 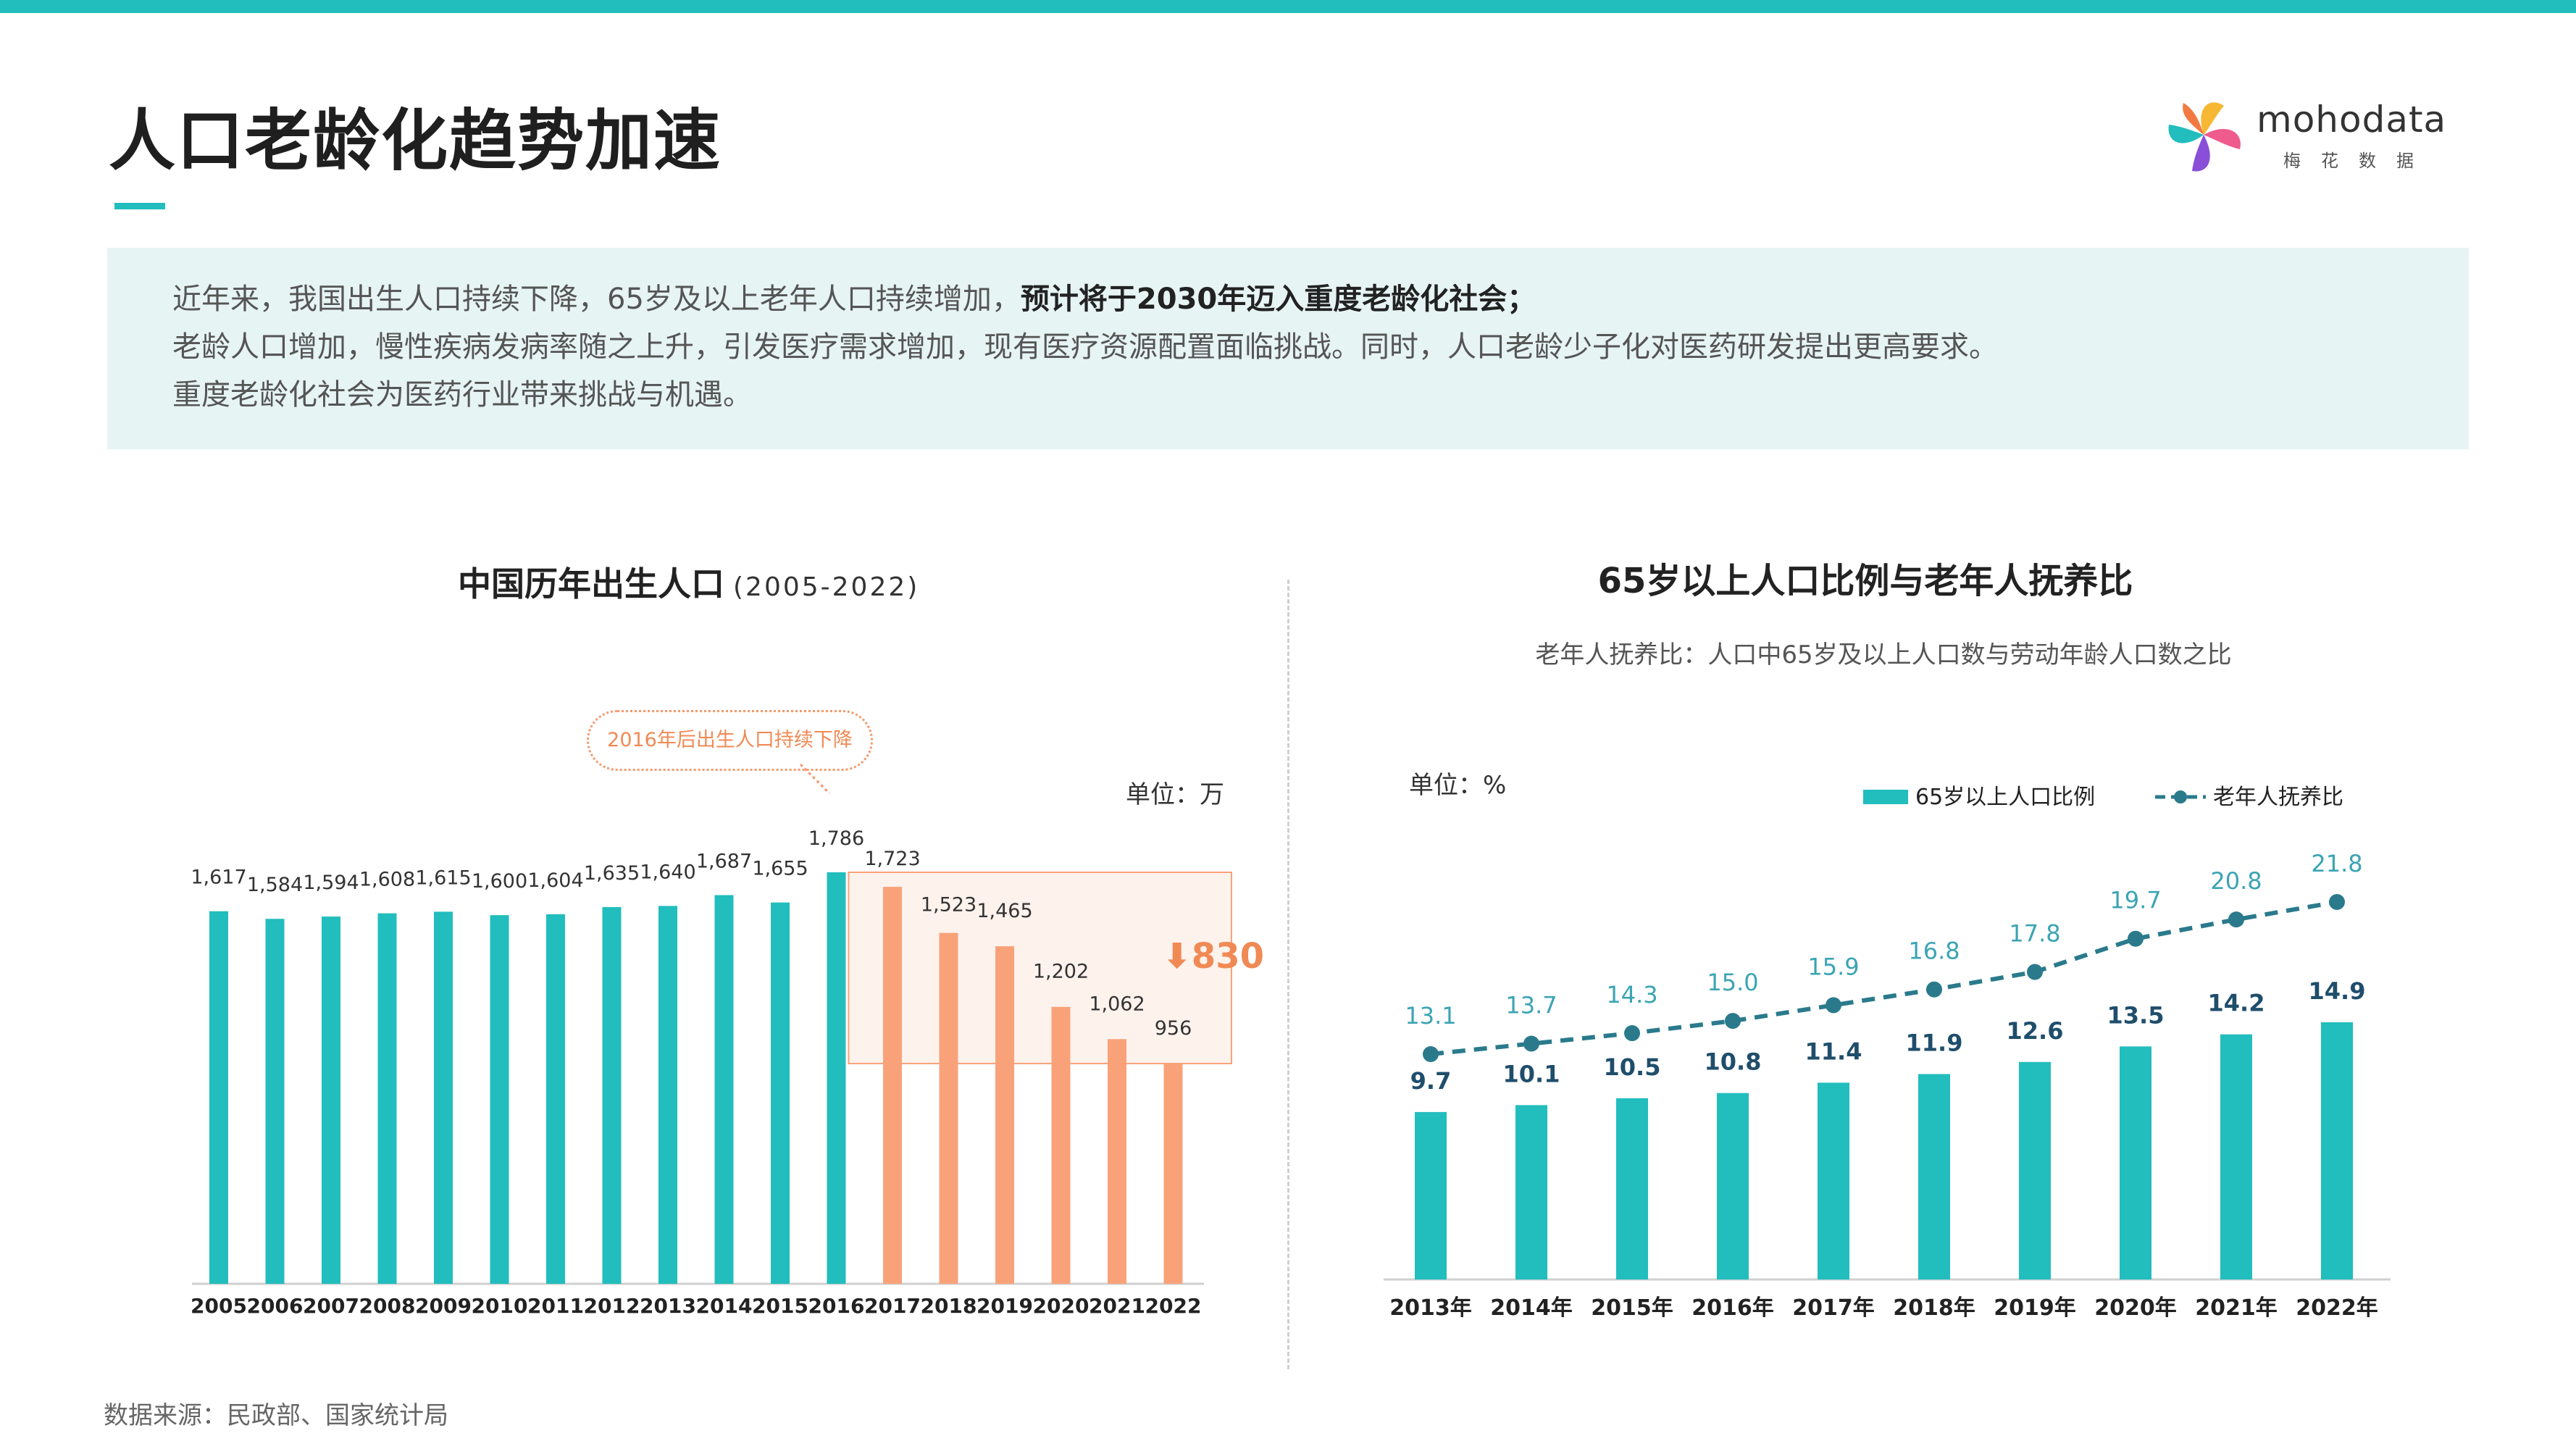 I want to click on value-label-elderly-2022年: 14.9, so click(x=2337, y=991).